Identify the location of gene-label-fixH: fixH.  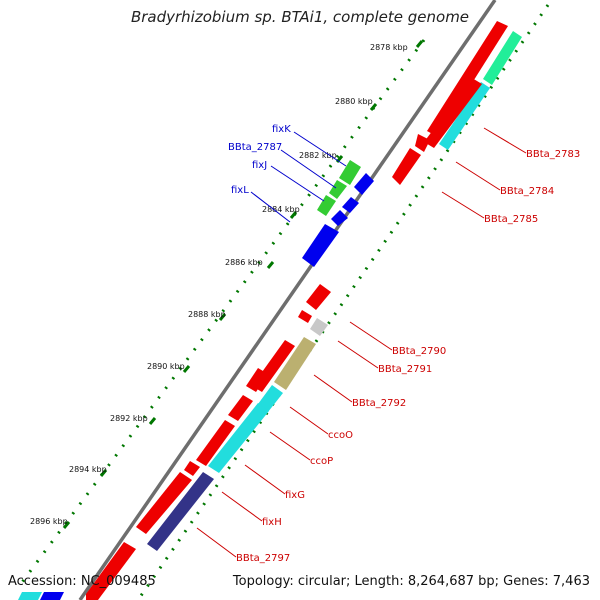
(272, 522).